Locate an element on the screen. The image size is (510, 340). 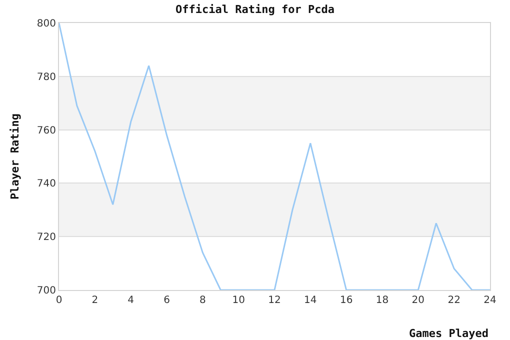
y-tick-label: 700 is located at coordinates (46, 291).